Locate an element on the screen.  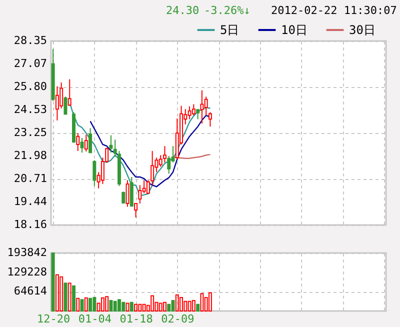
text: 24.30 is located at coordinates (183, 10).